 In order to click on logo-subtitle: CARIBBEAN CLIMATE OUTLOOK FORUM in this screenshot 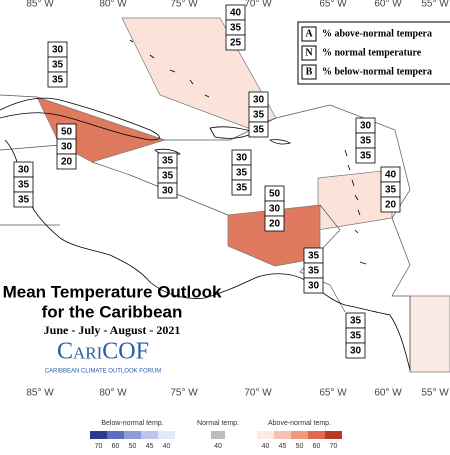, I will do `click(103, 372)`.